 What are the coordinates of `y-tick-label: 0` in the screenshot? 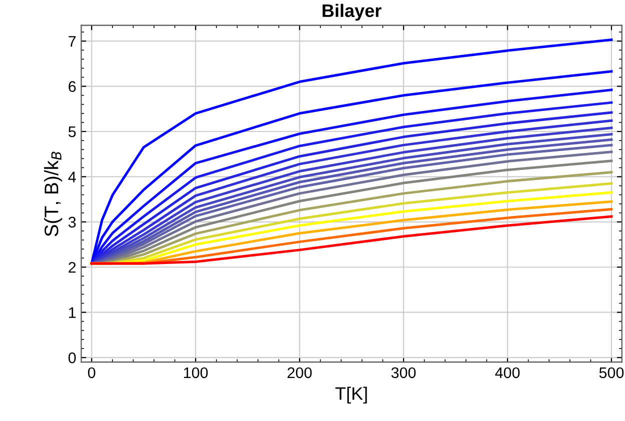 It's located at (72, 358).